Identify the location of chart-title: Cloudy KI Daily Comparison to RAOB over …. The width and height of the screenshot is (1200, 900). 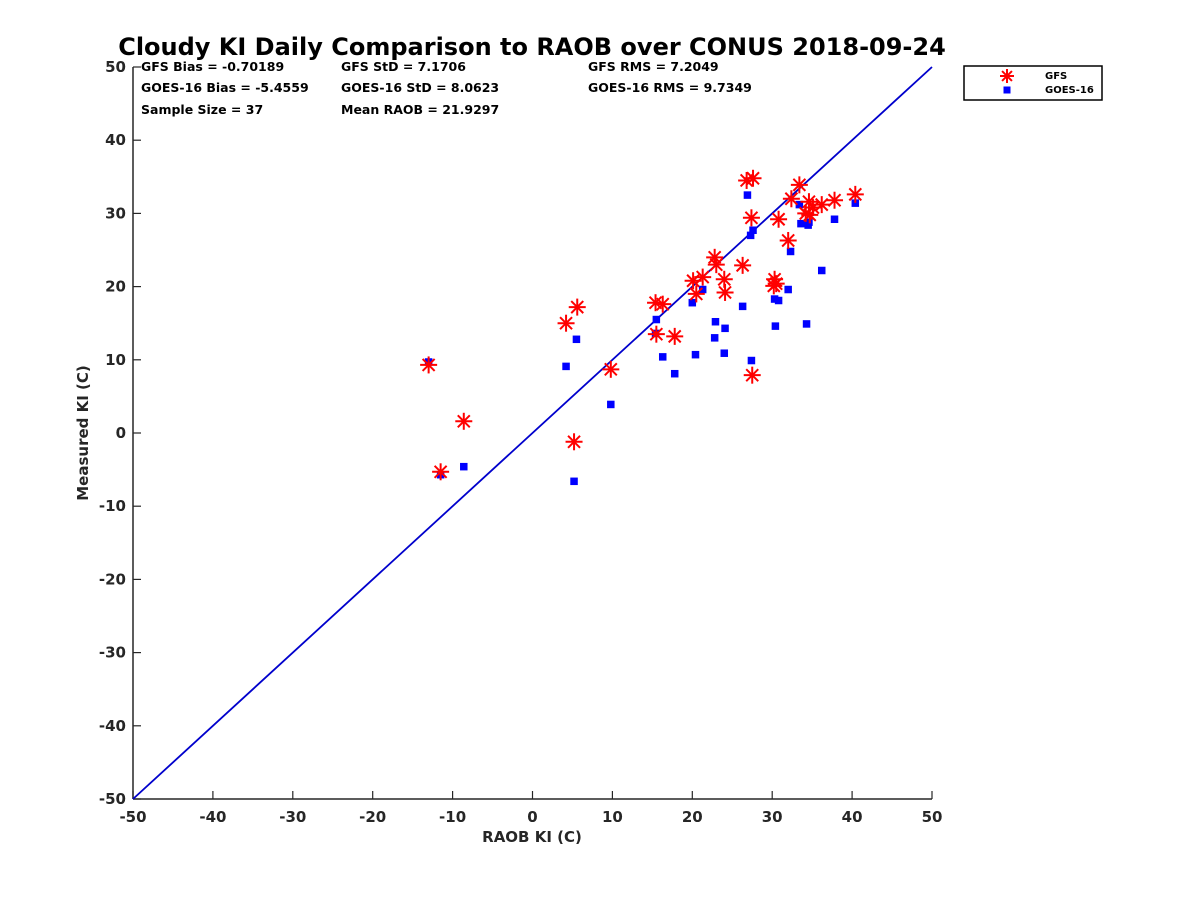
(532, 47).